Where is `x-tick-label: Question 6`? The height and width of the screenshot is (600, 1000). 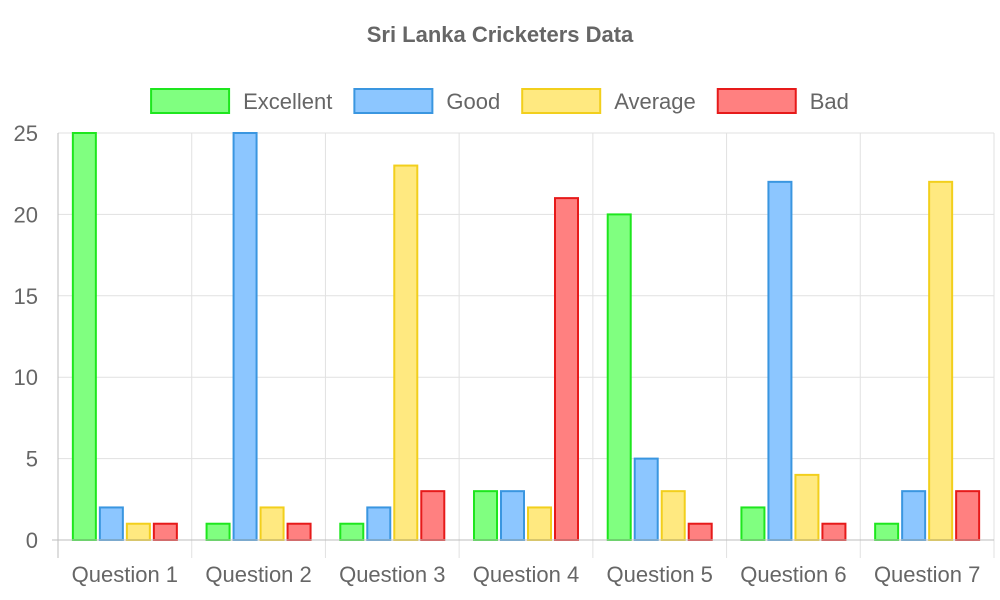
x-tick-label: Question 6 is located at coordinates (793, 574).